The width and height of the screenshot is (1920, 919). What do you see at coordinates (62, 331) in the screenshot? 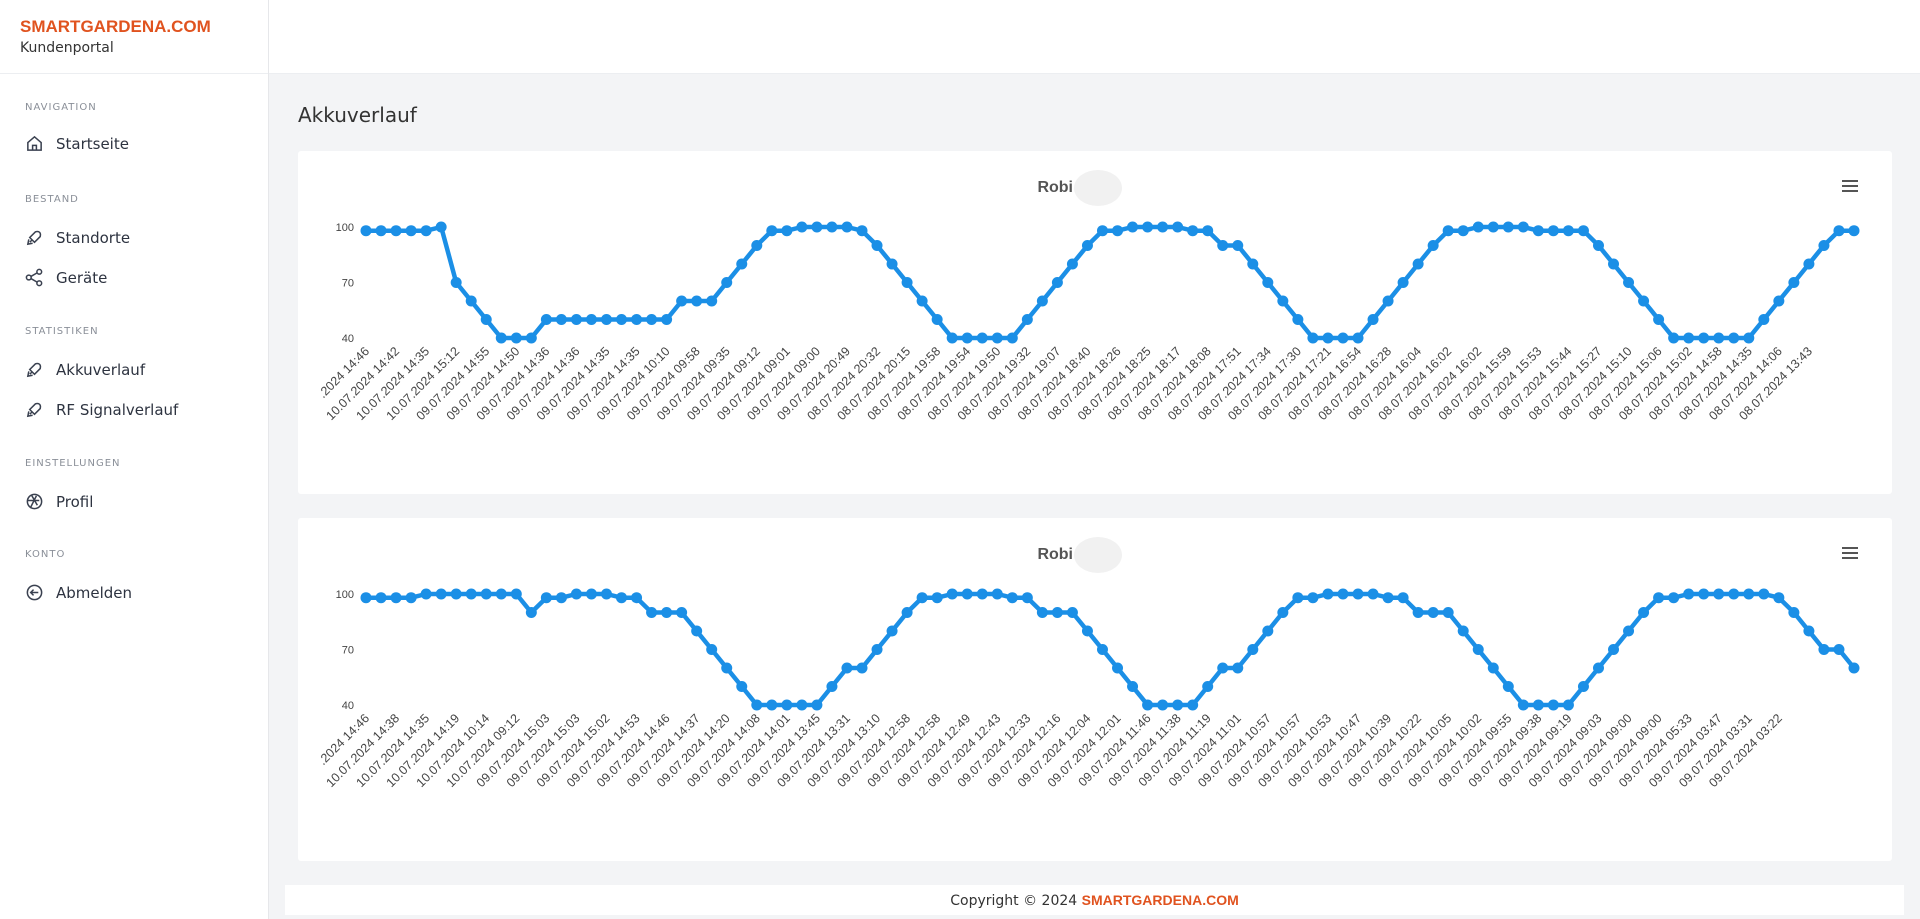
I see `nav-heading: STATISTIKEN` at bounding box center [62, 331].